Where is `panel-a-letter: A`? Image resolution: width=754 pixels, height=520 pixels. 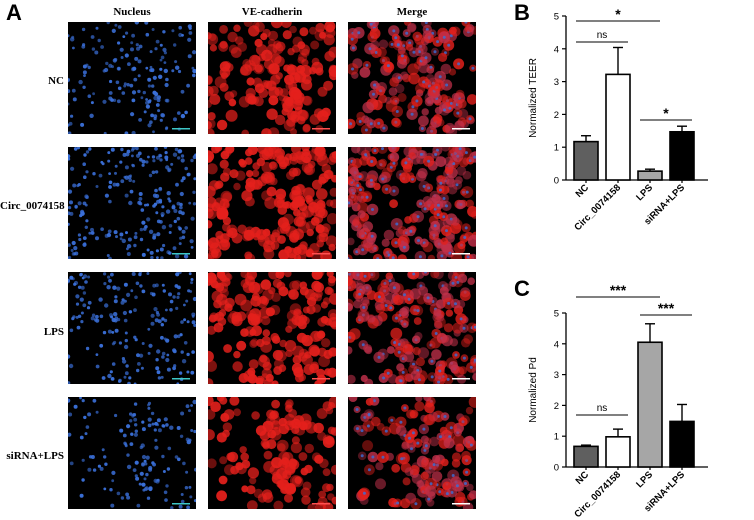
panel-a-letter: A is located at coordinates (14, 12).